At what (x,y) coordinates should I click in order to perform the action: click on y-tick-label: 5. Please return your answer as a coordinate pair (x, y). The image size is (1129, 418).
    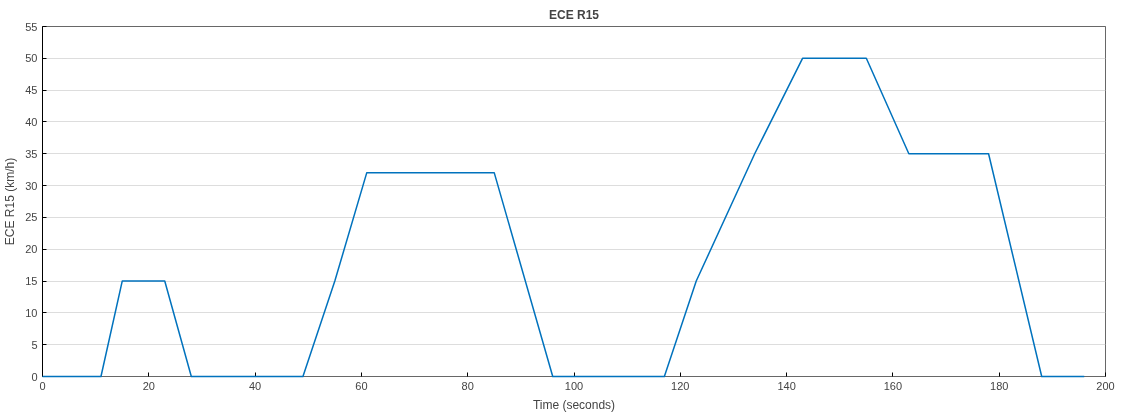
    Looking at the image, I should click on (34, 344).